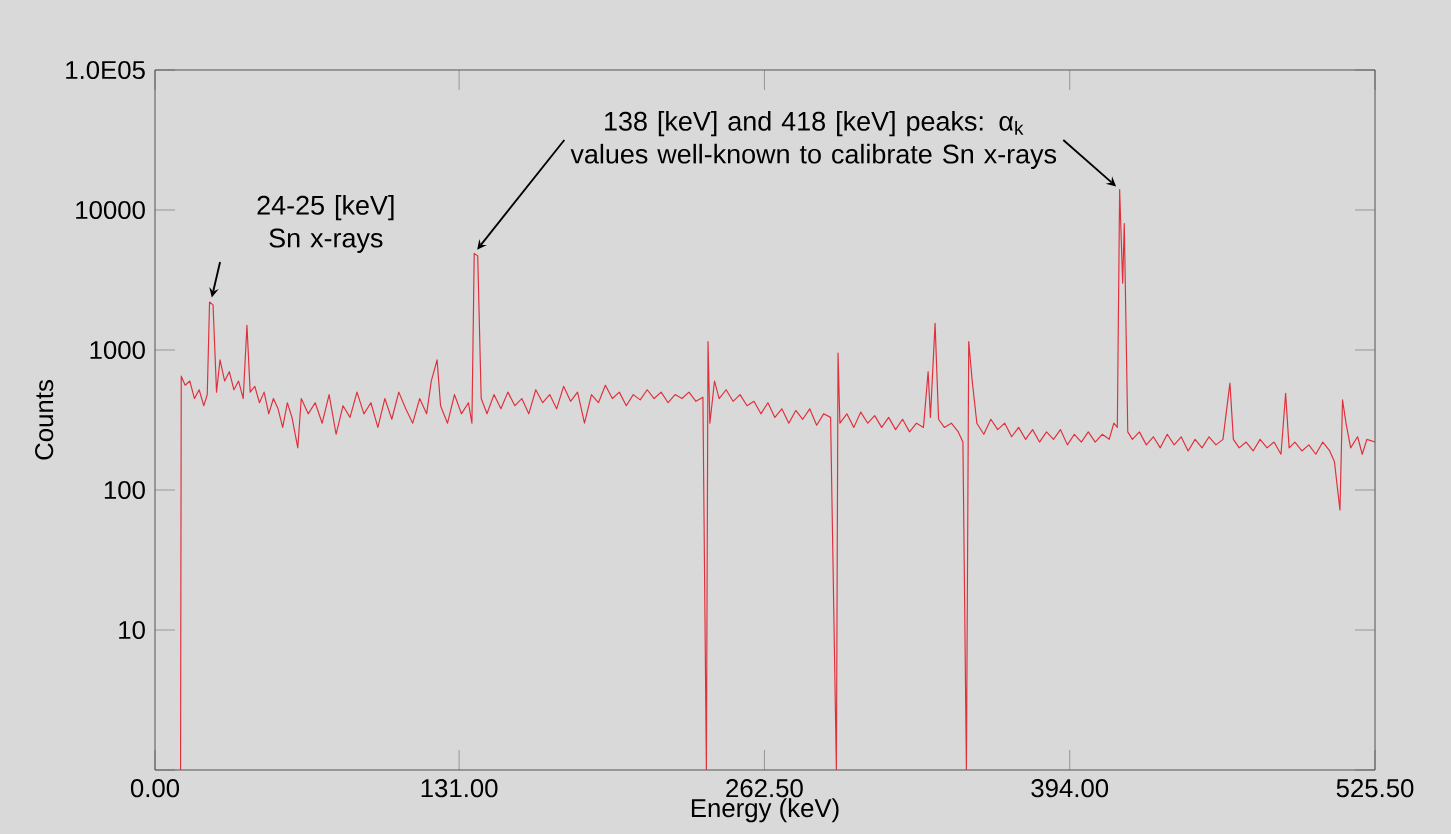  I want to click on x-tick-label: 0.00, so click(155, 788).